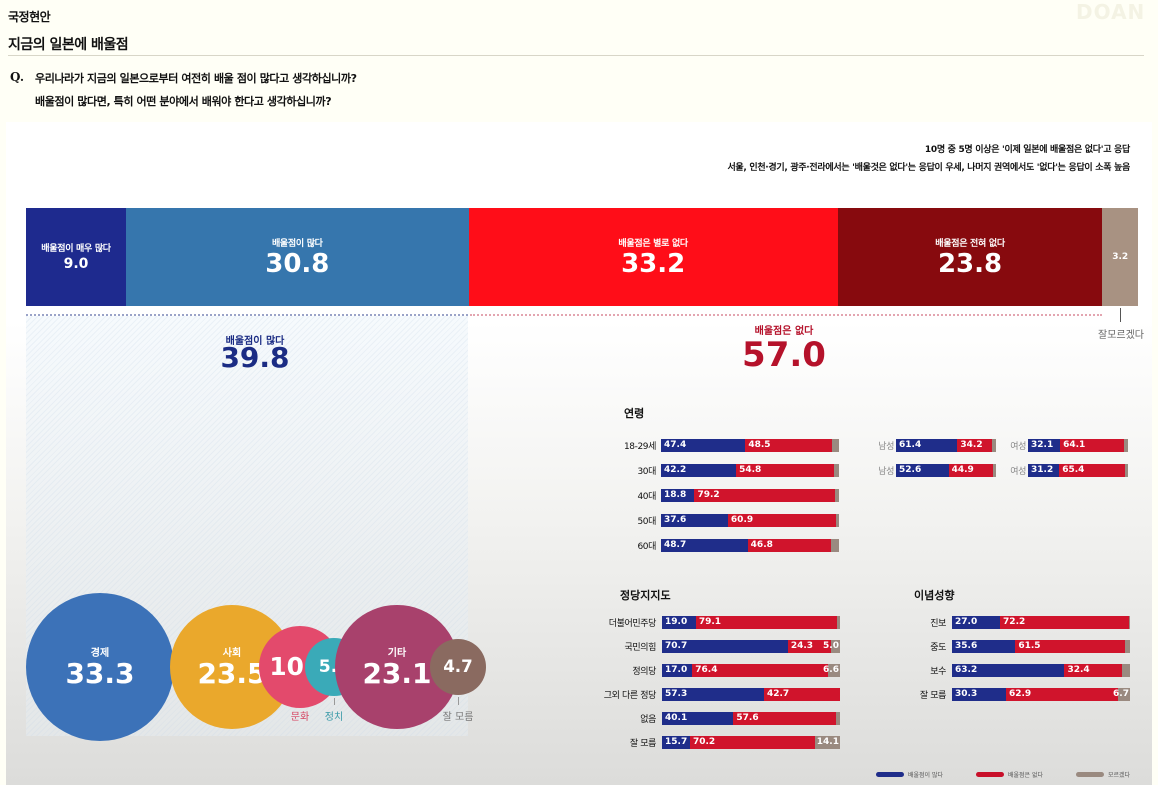 This screenshot has height=785, width=1158. I want to click on row-label: 60대, so click(646, 547).